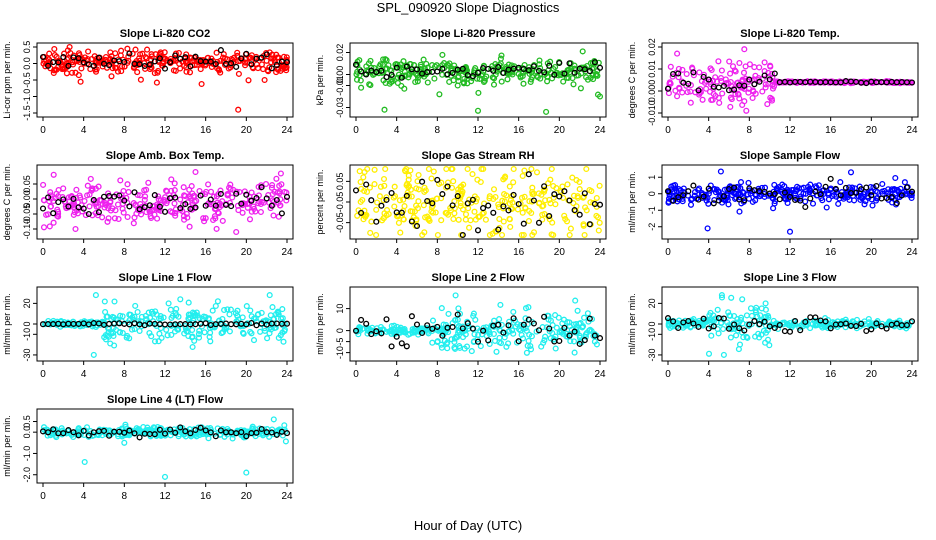 This screenshot has height=540, width=936. What do you see at coordinates (668, 374) in the screenshot?
I see `x-tick-label: 0` at bounding box center [668, 374].